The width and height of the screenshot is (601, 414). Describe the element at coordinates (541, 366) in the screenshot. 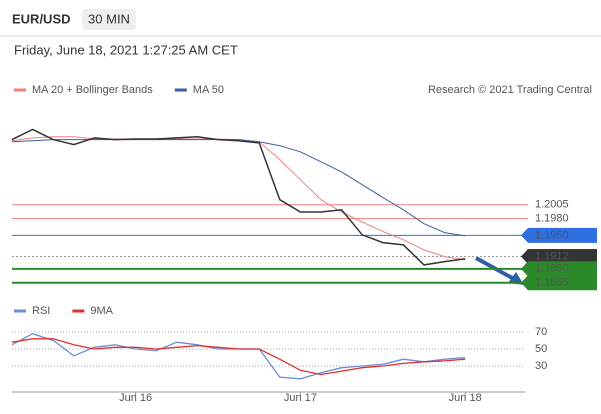

I see `y-tick-label: 30` at that location.